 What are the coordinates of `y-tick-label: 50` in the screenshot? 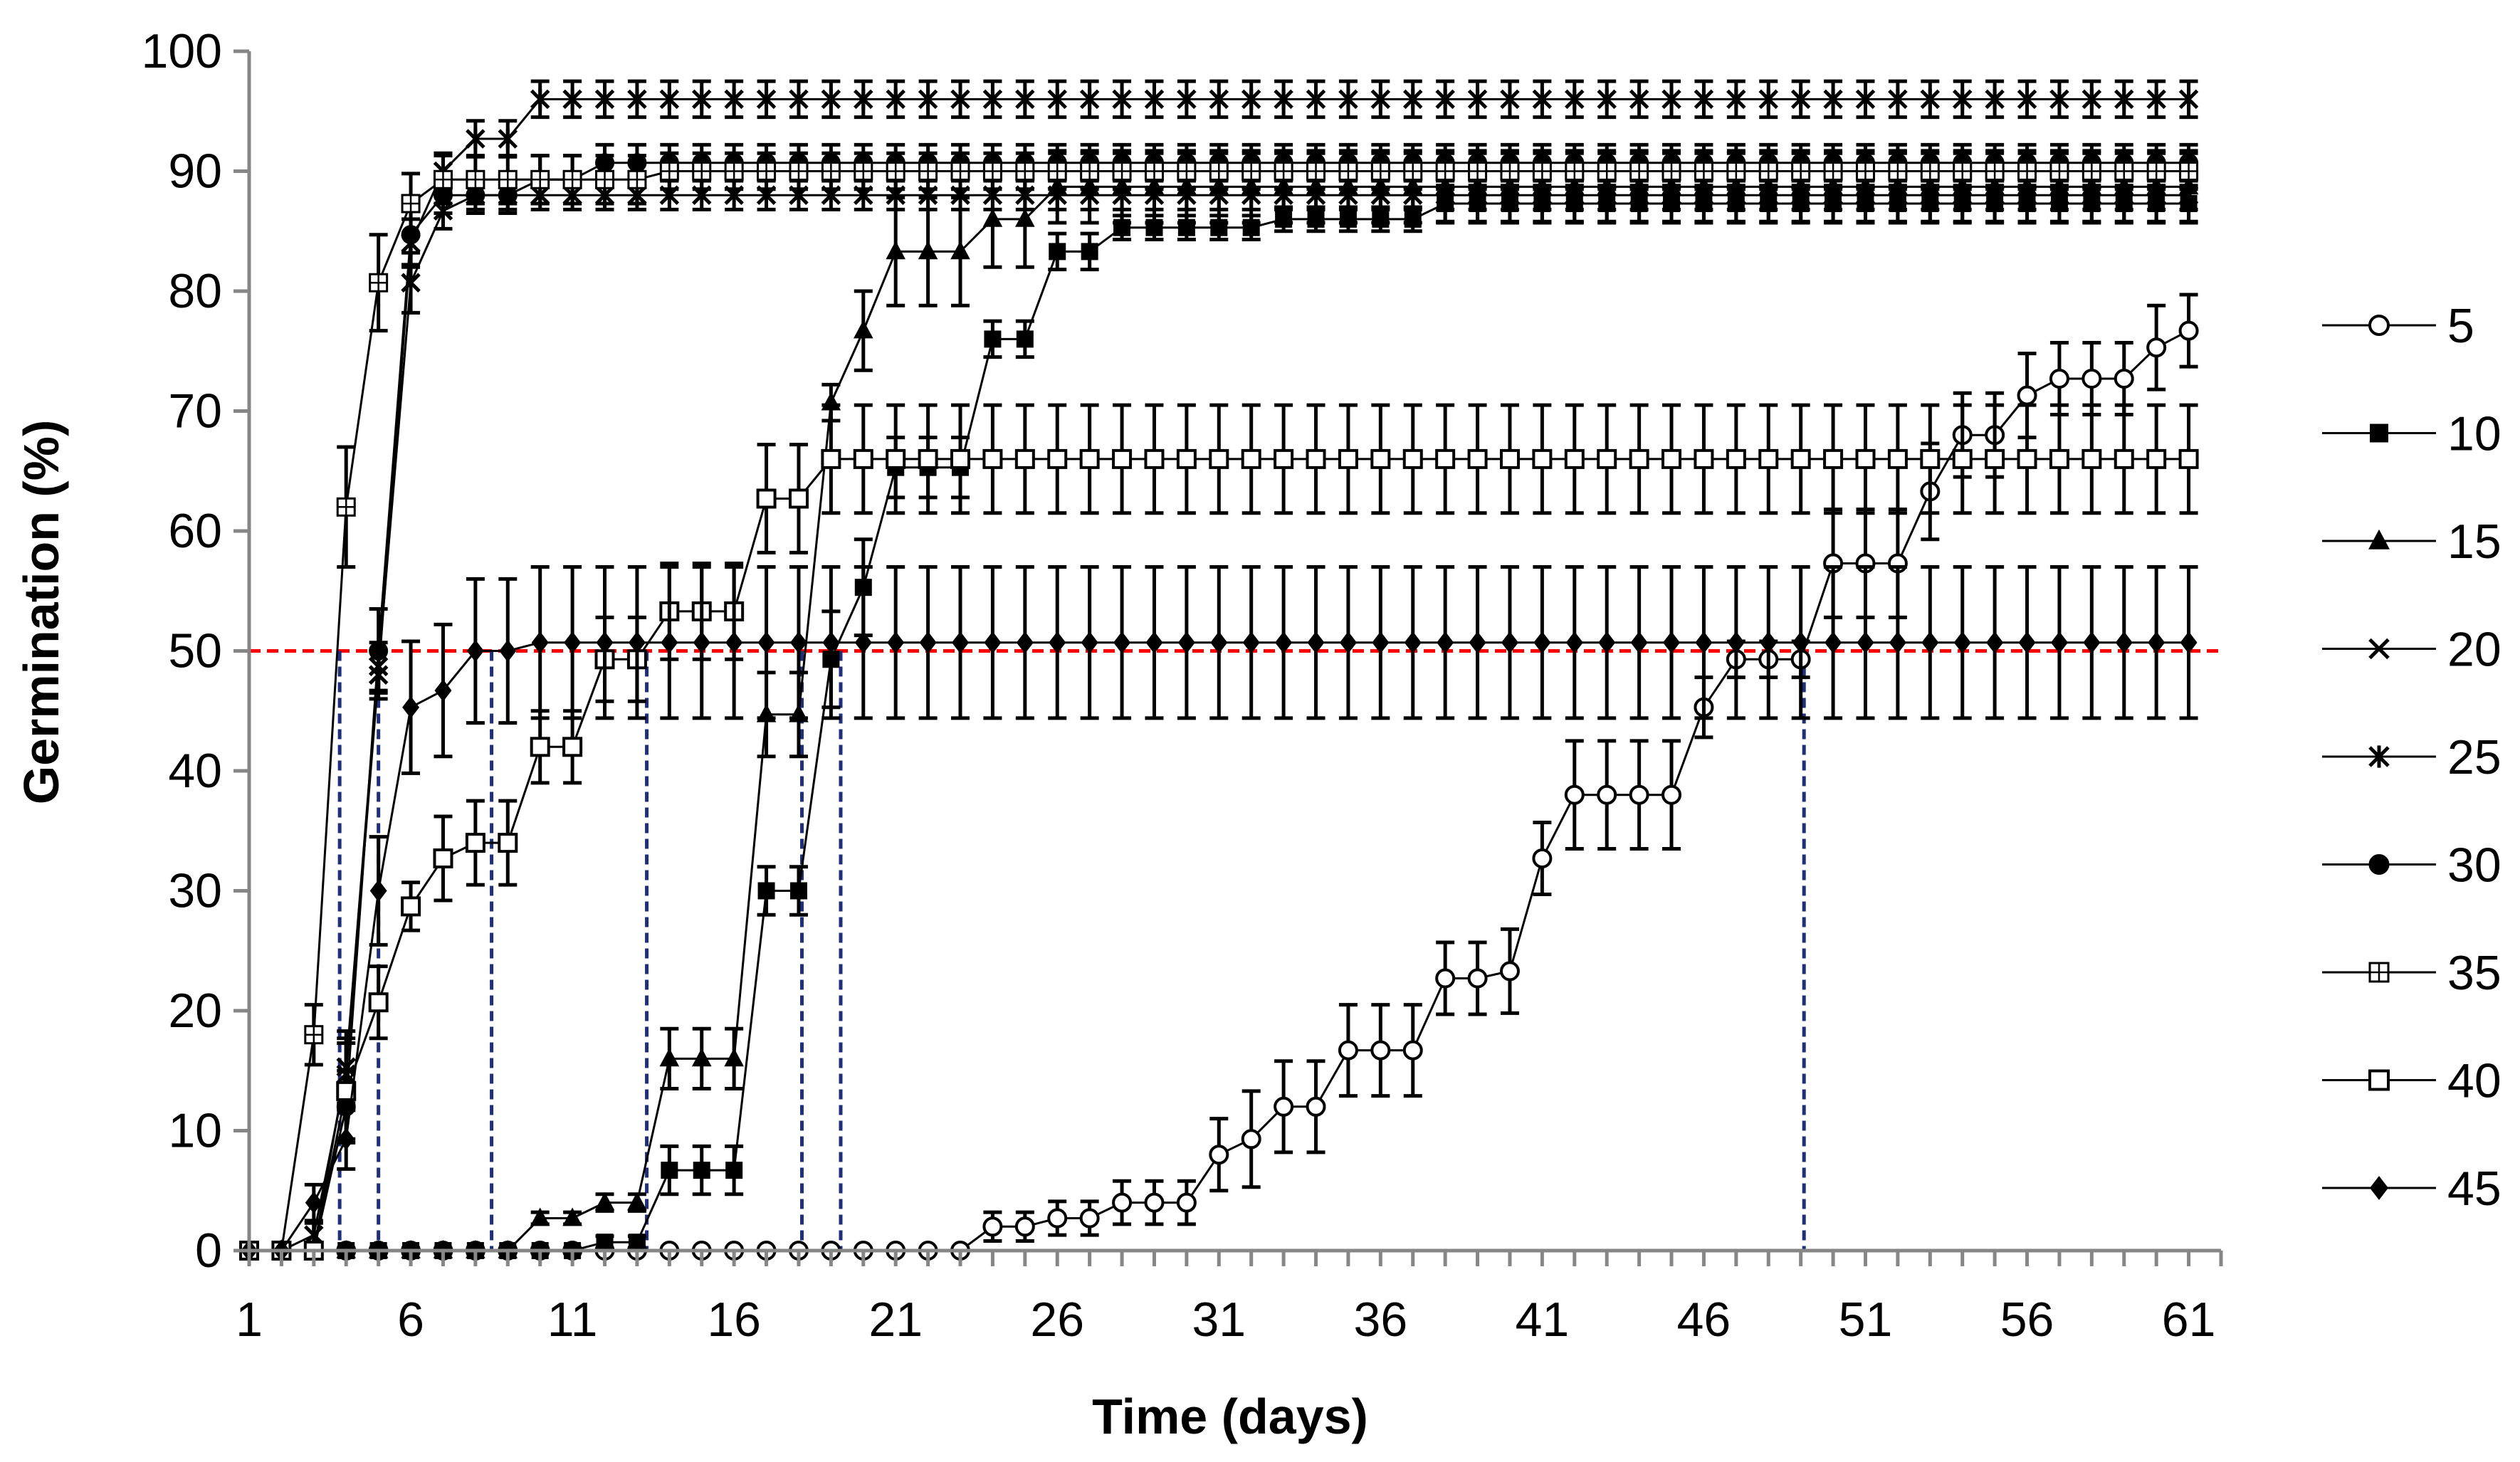 It's located at (195, 651).